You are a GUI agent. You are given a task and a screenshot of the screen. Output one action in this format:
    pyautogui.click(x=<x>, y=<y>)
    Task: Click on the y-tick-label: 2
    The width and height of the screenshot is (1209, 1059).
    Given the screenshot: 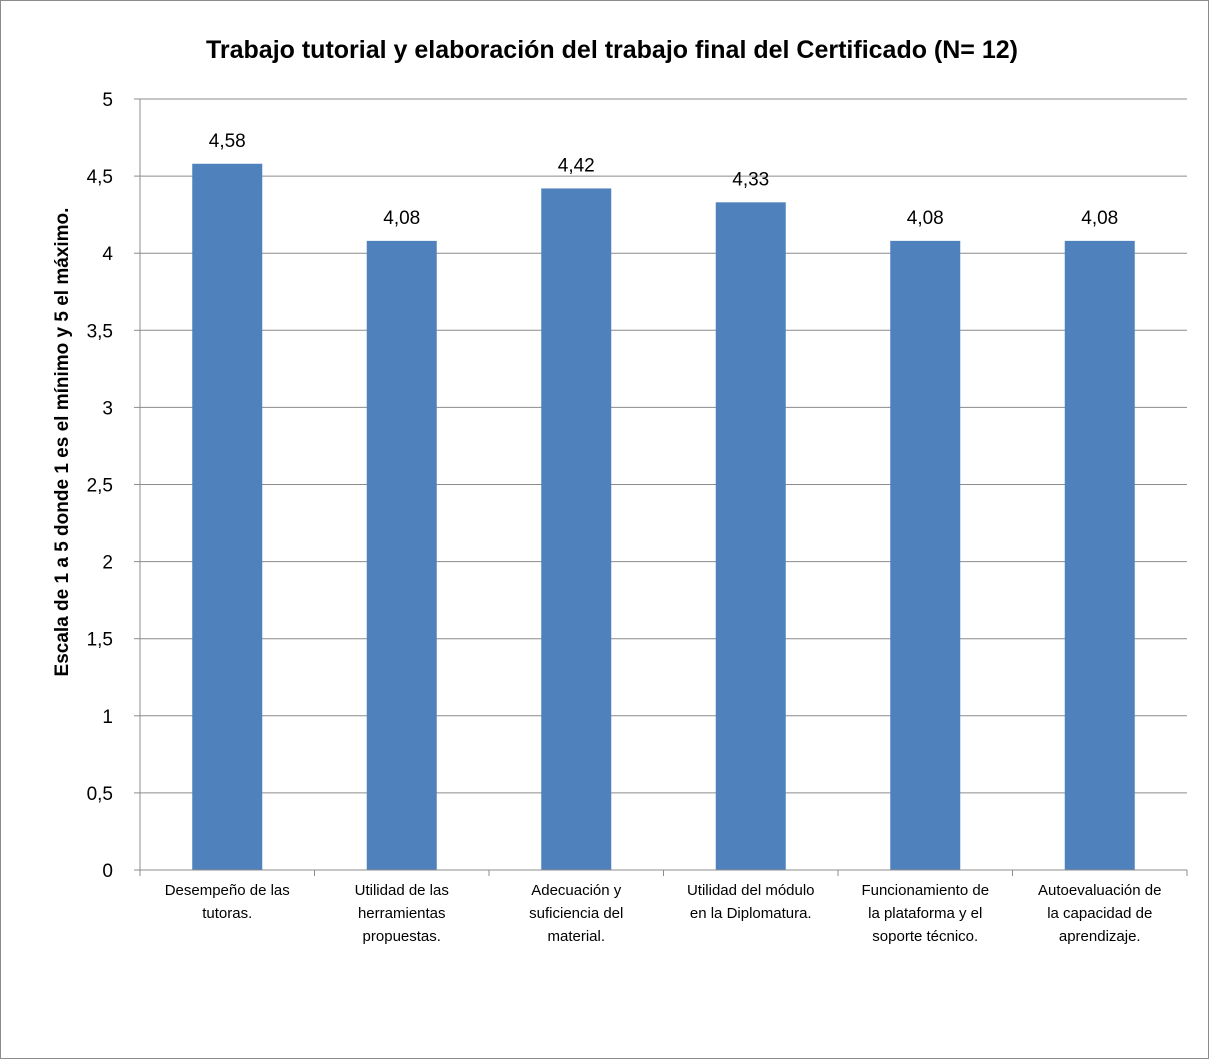 What is the action you would take?
    pyautogui.click(x=107, y=563)
    